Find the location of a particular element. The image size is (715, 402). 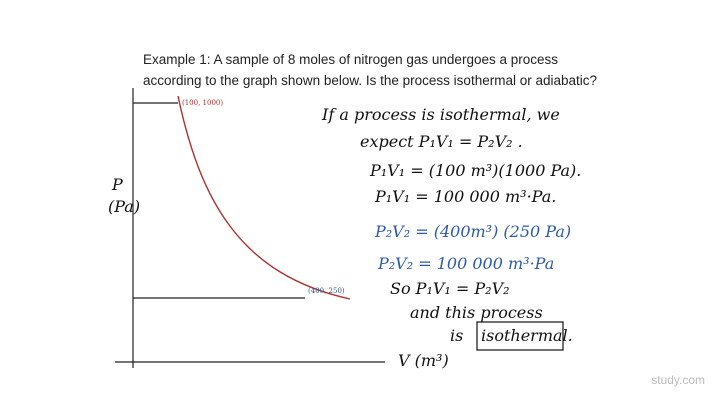

note-line: P₁V₁ = (100 m³)(1000 Pa). is located at coordinates (475, 170).